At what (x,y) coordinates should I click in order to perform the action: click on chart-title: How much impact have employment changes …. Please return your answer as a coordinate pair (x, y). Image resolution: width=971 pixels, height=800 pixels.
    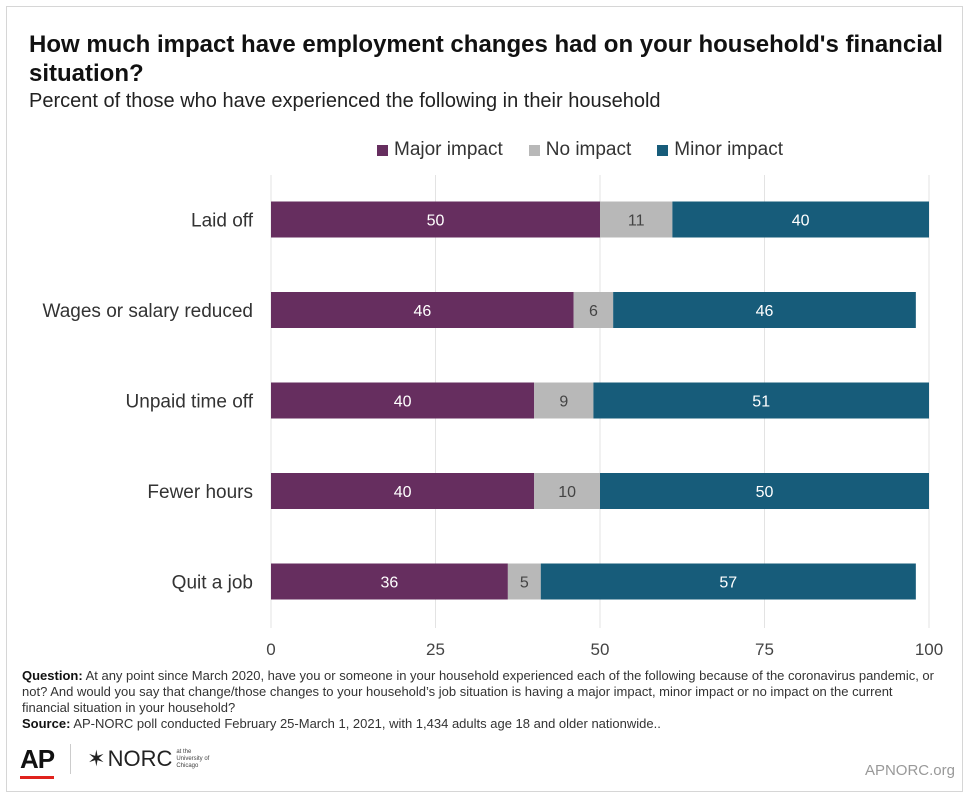
    Looking at the image, I should click on (486, 59).